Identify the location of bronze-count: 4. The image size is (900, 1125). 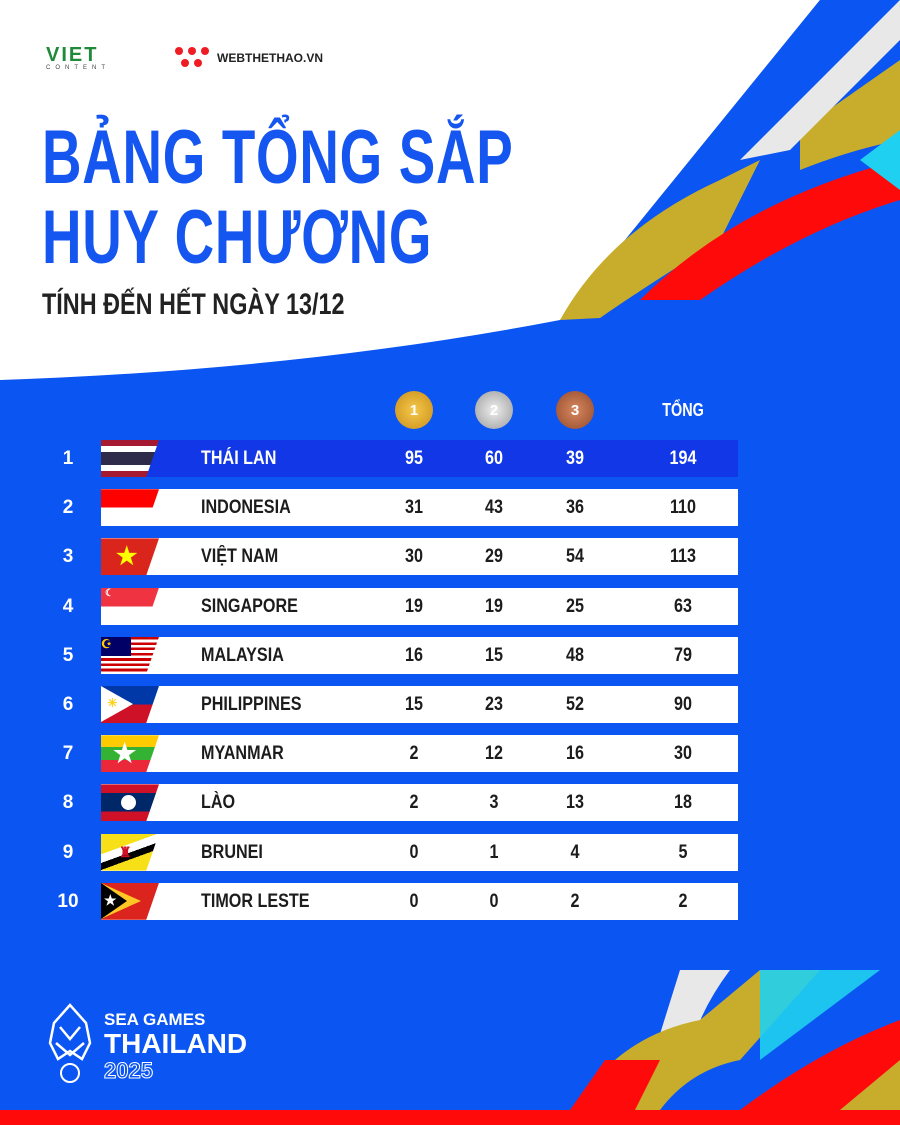
(575, 852).